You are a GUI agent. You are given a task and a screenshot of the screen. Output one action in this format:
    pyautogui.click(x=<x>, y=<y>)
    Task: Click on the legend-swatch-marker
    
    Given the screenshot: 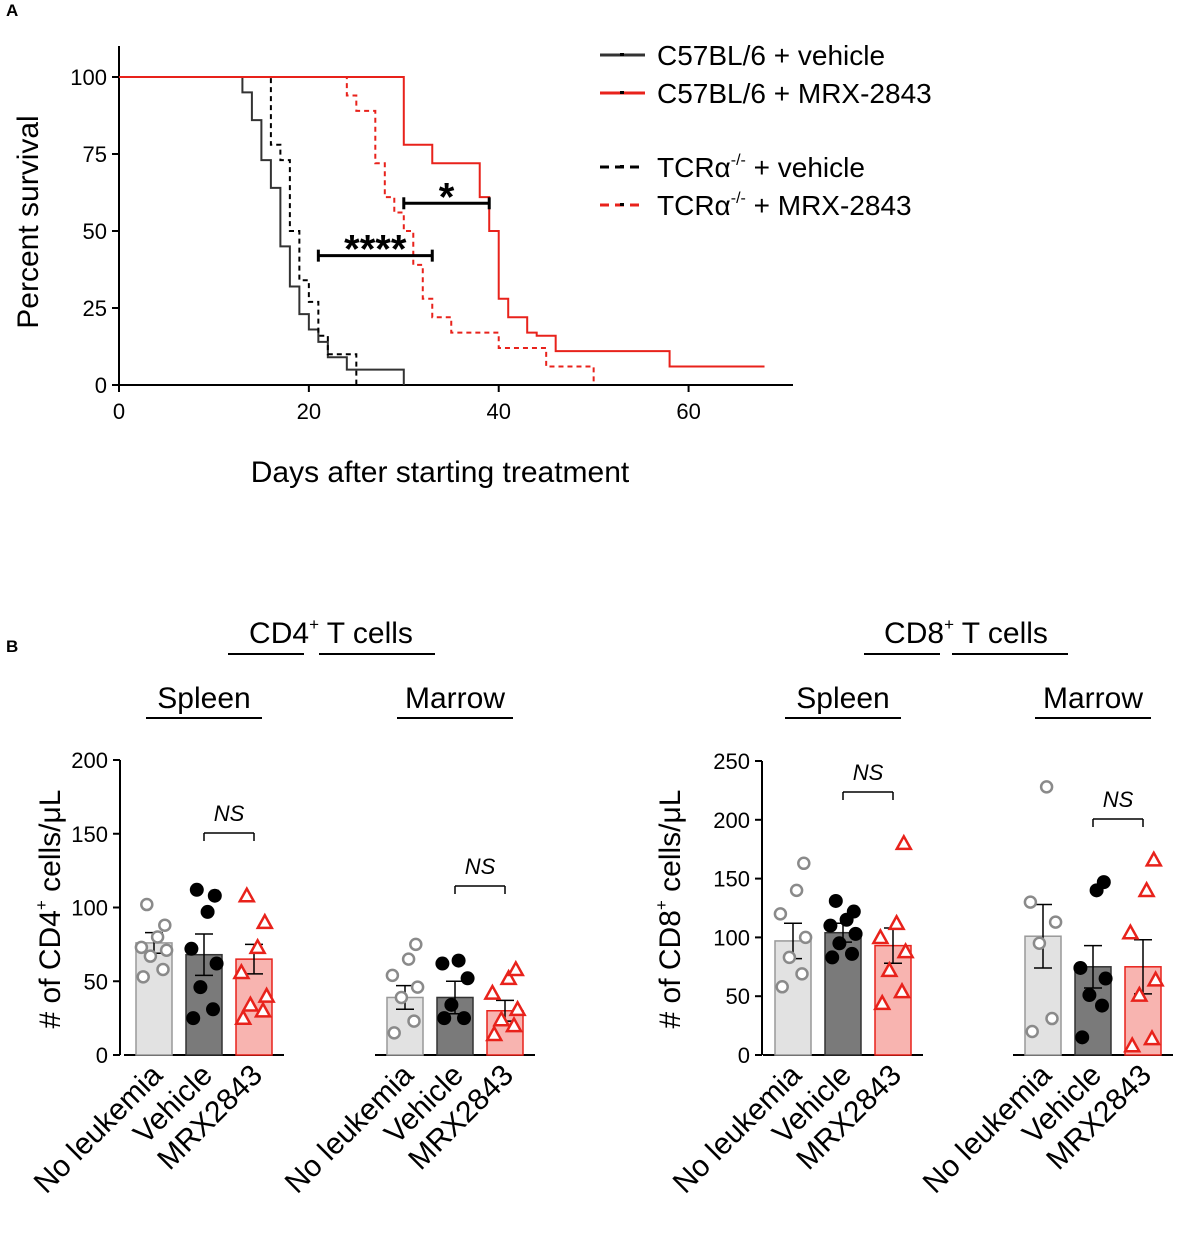 What is the action you would take?
    pyautogui.click(x=622, y=54)
    